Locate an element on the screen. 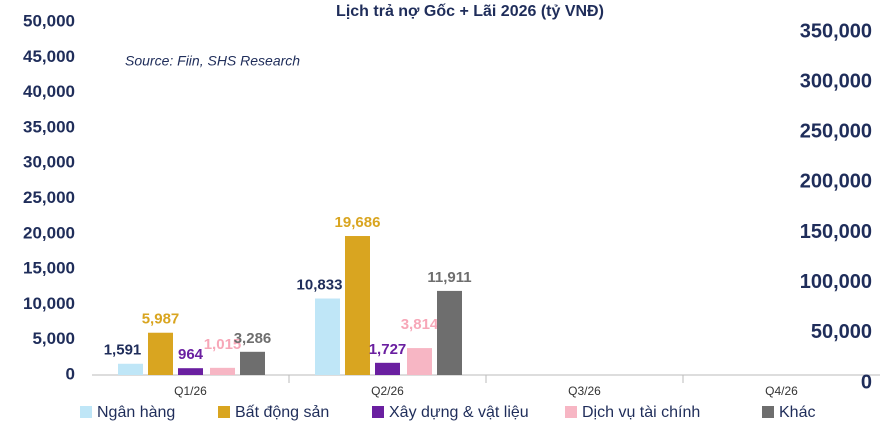  legend-label: Dịch vụ tài chính is located at coordinates (641, 412).